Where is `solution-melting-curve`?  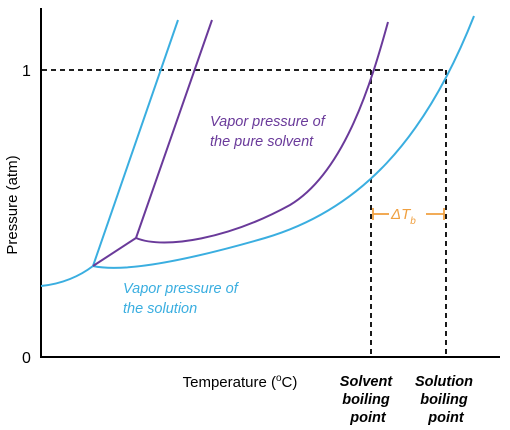
solution-melting-curve is located at coordinates (135, 143).